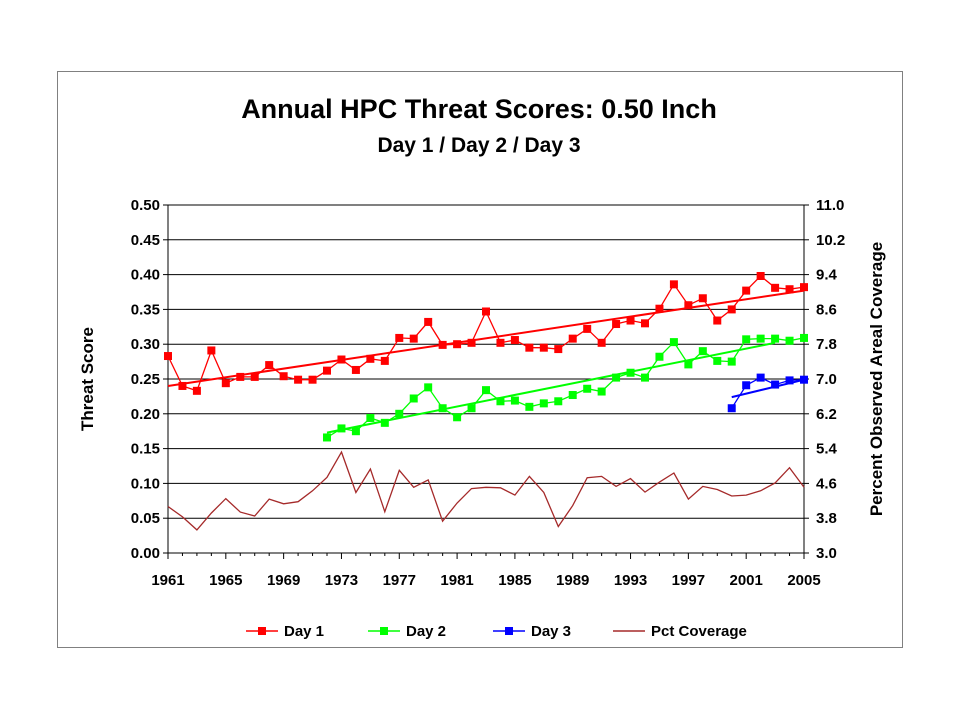 The width and height of the screenshot is (960, 720). I want to click on x-tick-label: 1997, so click(688, 580).